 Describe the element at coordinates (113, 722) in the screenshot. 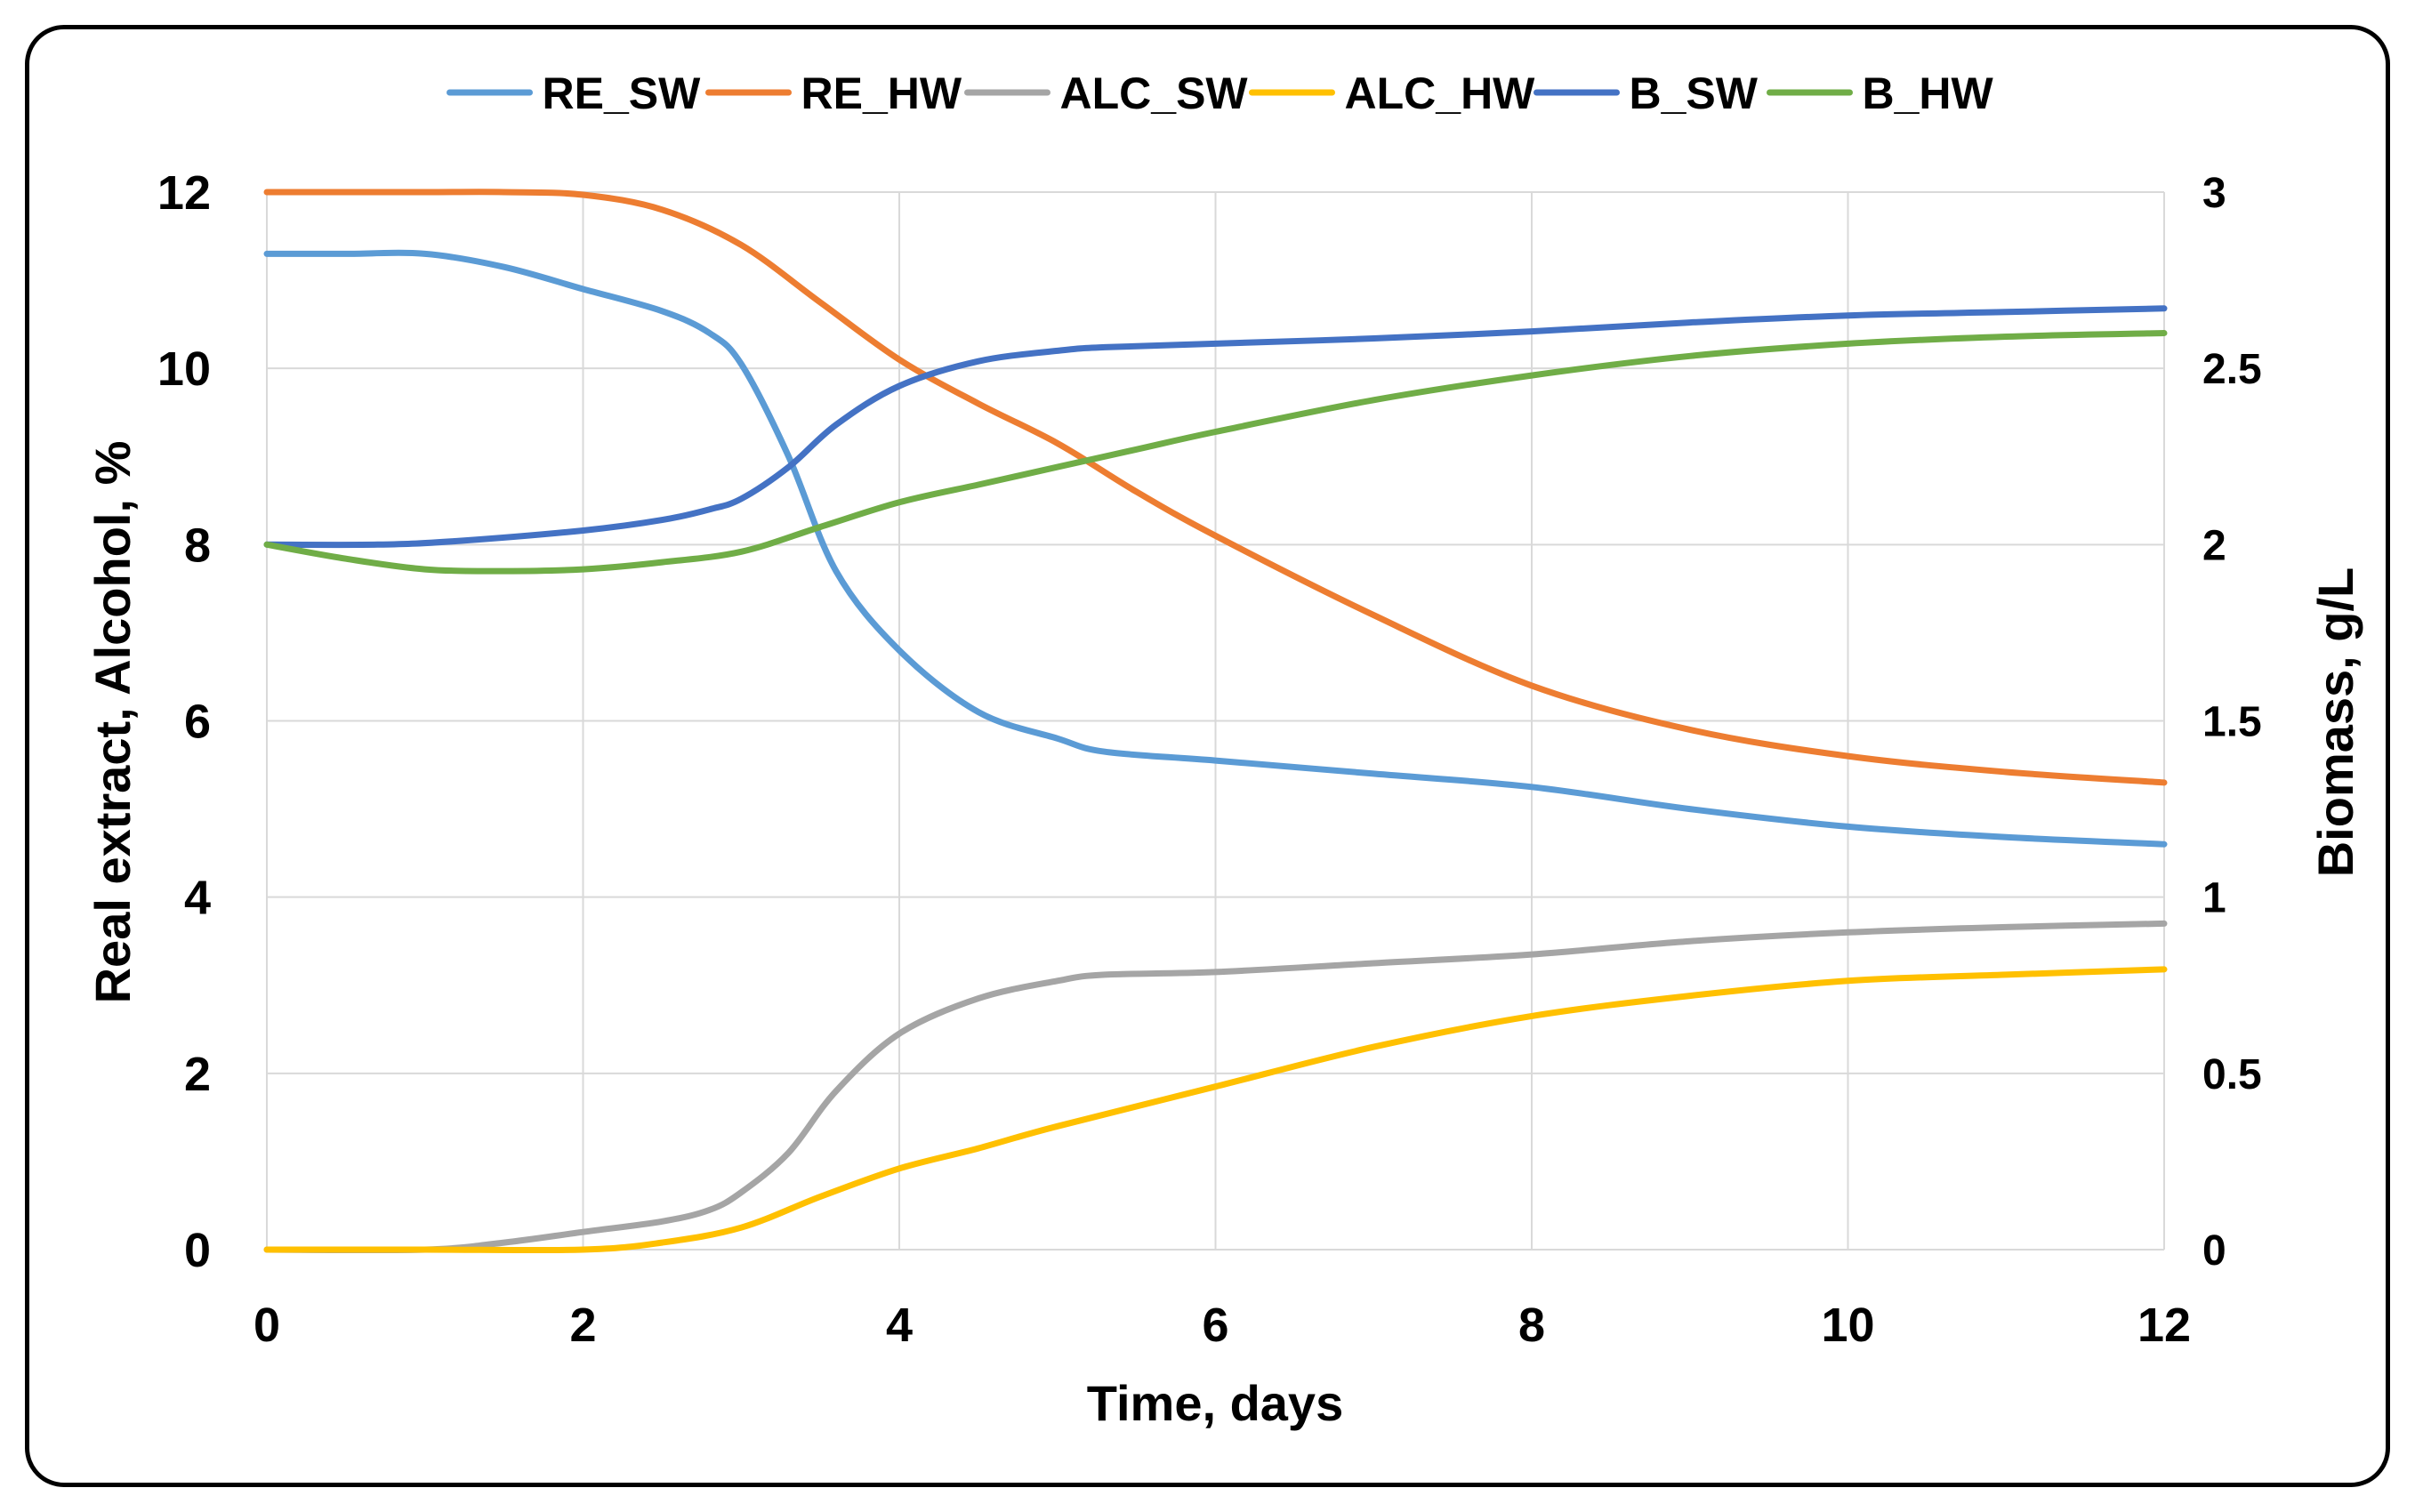

I see `y-axis-title: Real extract, Alcohol, %` at that location.